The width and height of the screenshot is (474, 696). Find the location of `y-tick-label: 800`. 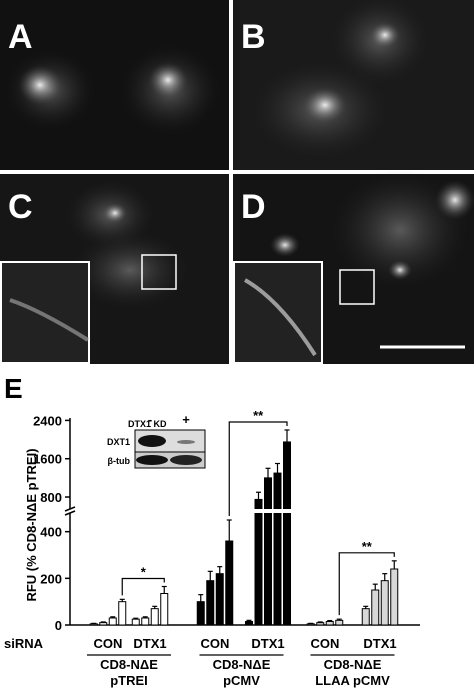

y-tick-label: 800 is located at coordinates (51, 497).